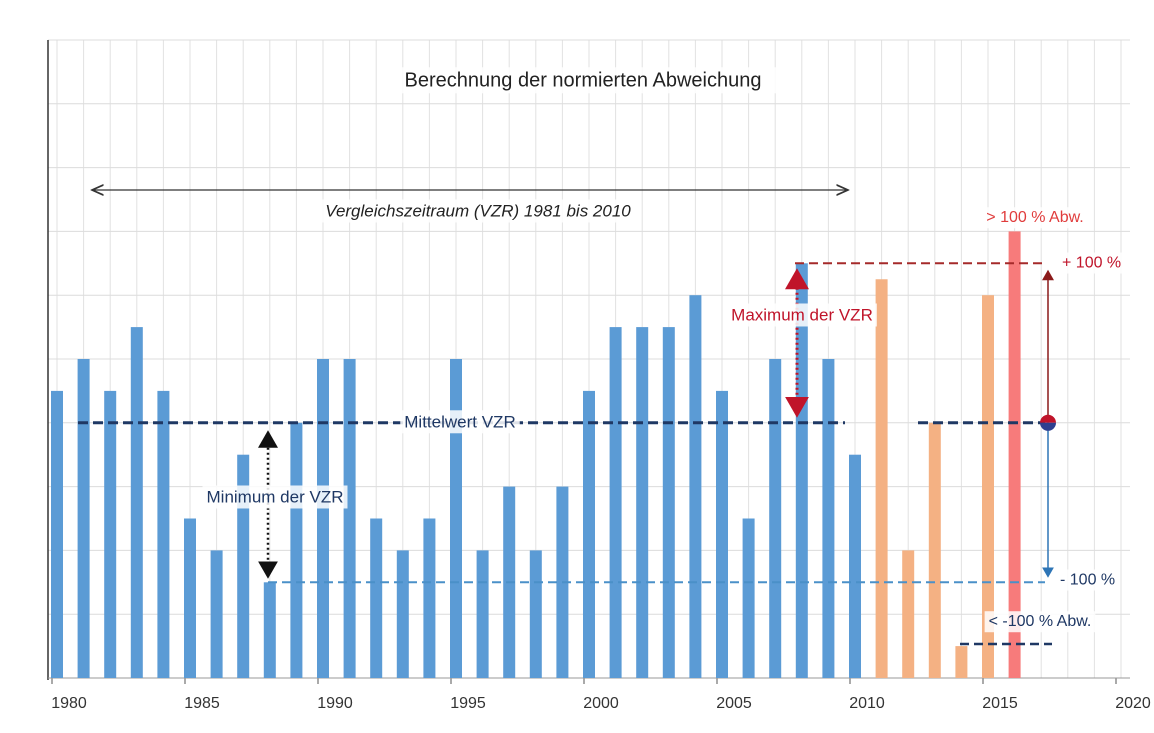 This screenshot has height=733, width=1154. What do you see at coordinates (1048, 418) in the screenshot?
I see `mean-dot-top` at bounding box center [1048, 418].